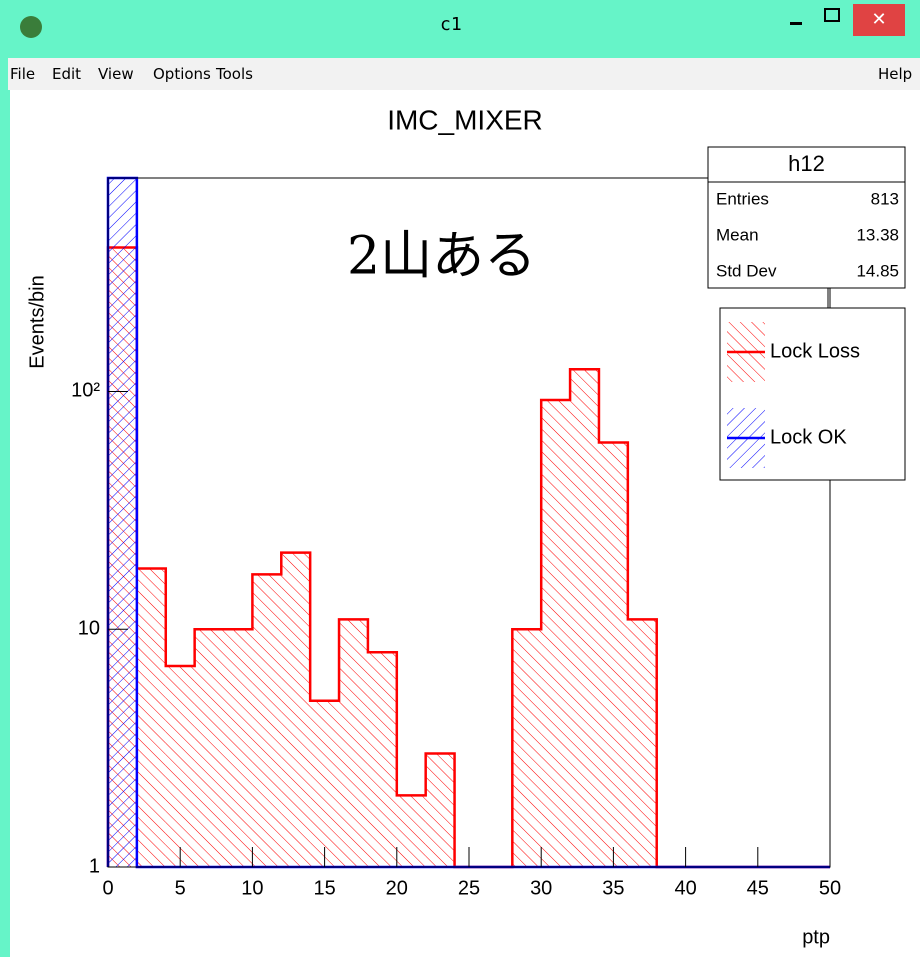 The image size is (920, 957). What do you see at coordinates (832, 15) in the screenshot?
I see `maximize` at bounding box center [832, 15].